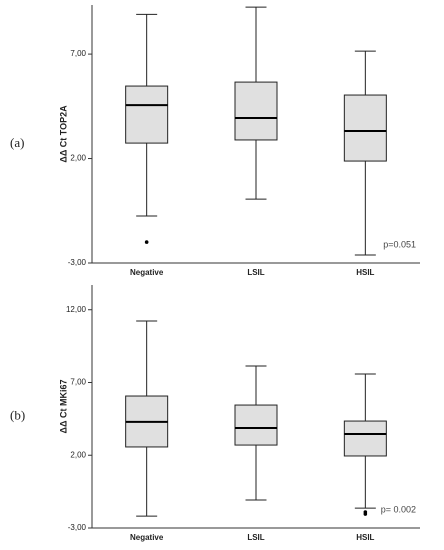  What do you see at coordinates (76, 309) in the screenshot?
I see `y-tick-label: 12,00` at bounding box center [76, 309].